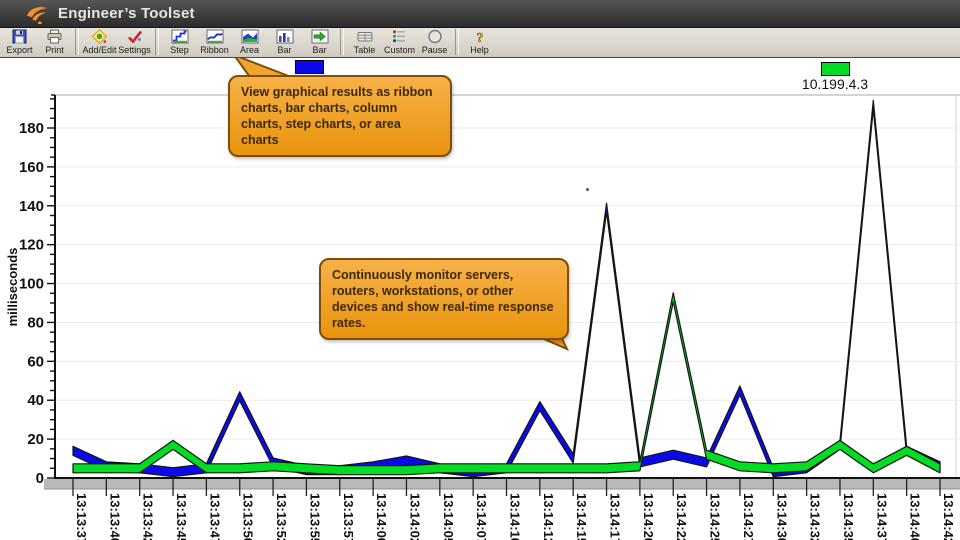 The image size is (960, 540). I want to click on ribbon-chart-icon, so click(214, 36).